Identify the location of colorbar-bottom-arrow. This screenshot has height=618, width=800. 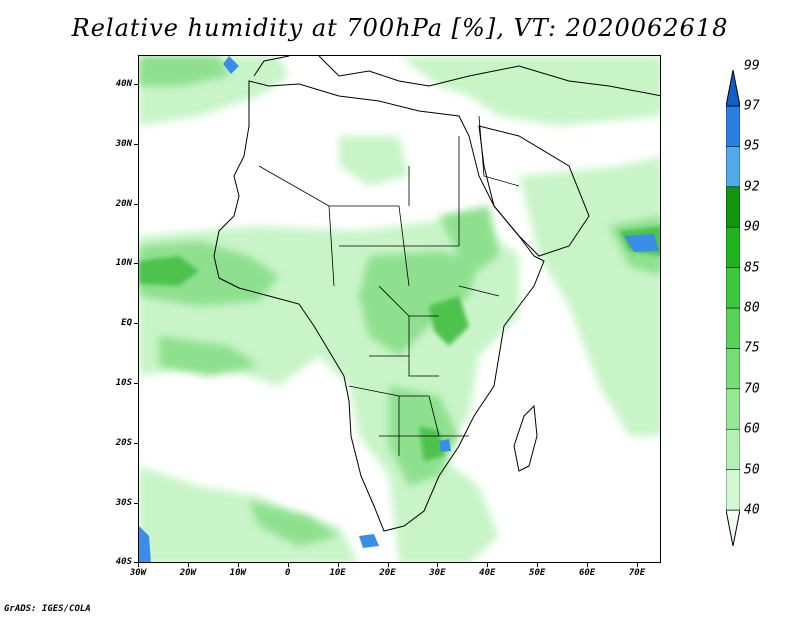
(733, 527).